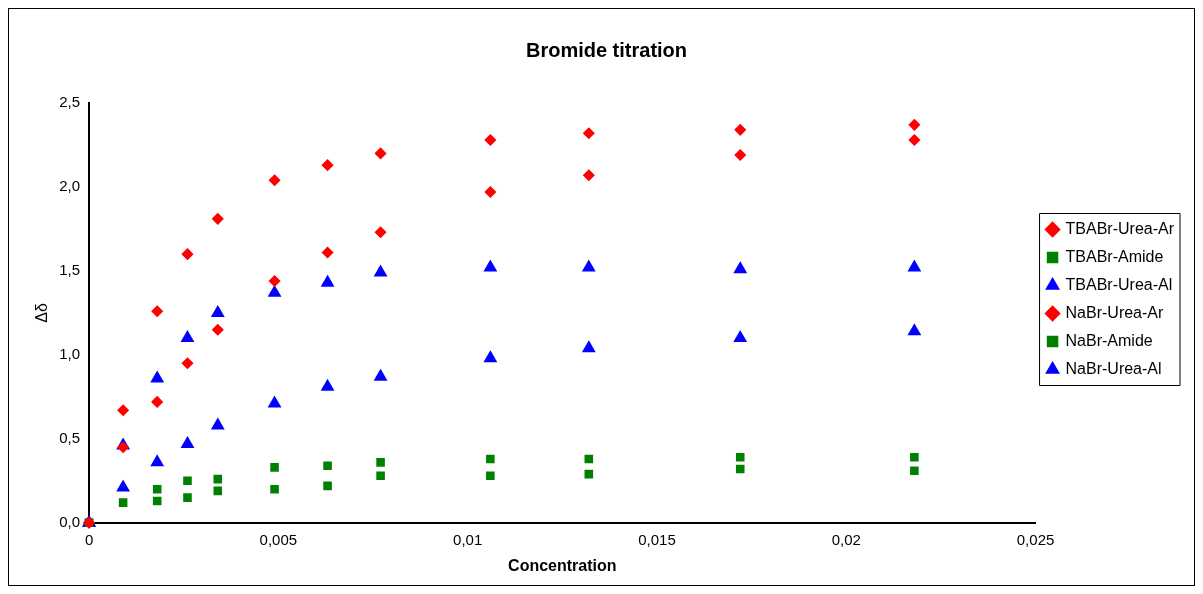 Image resolution: width=1203 pixels, height=594 pixels. Describe the element at coordinates (1115, 312) in the screenshot. I see `legend-label: NaBr-Urea-Ar` at that location.